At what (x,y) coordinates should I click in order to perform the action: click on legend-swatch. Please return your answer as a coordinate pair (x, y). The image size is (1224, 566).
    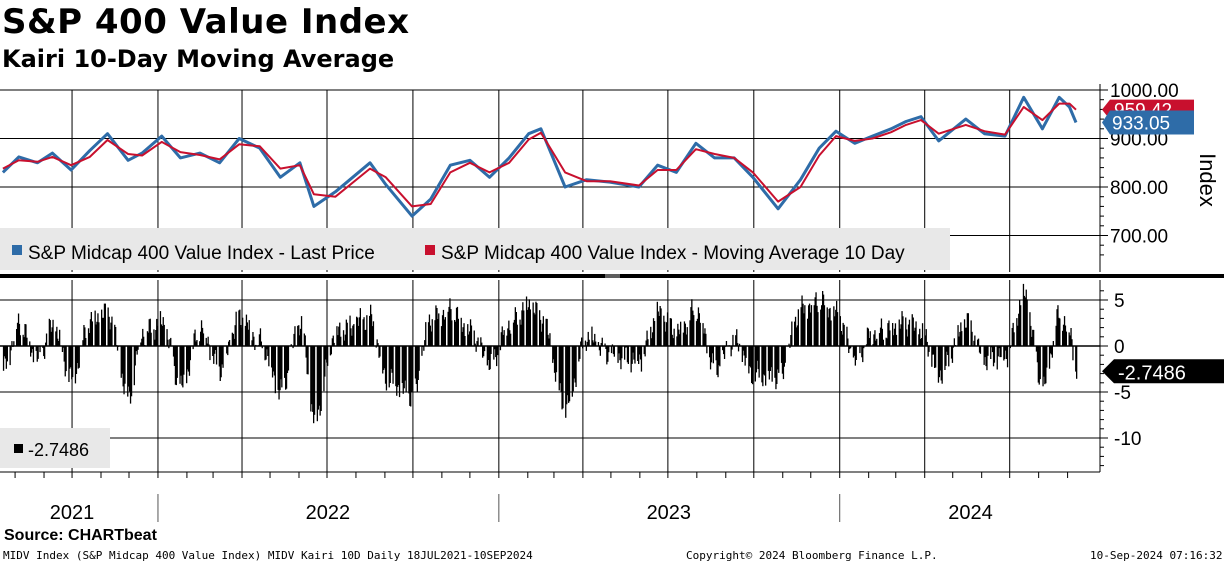
    Looking at the image, I should click on (430, 250).